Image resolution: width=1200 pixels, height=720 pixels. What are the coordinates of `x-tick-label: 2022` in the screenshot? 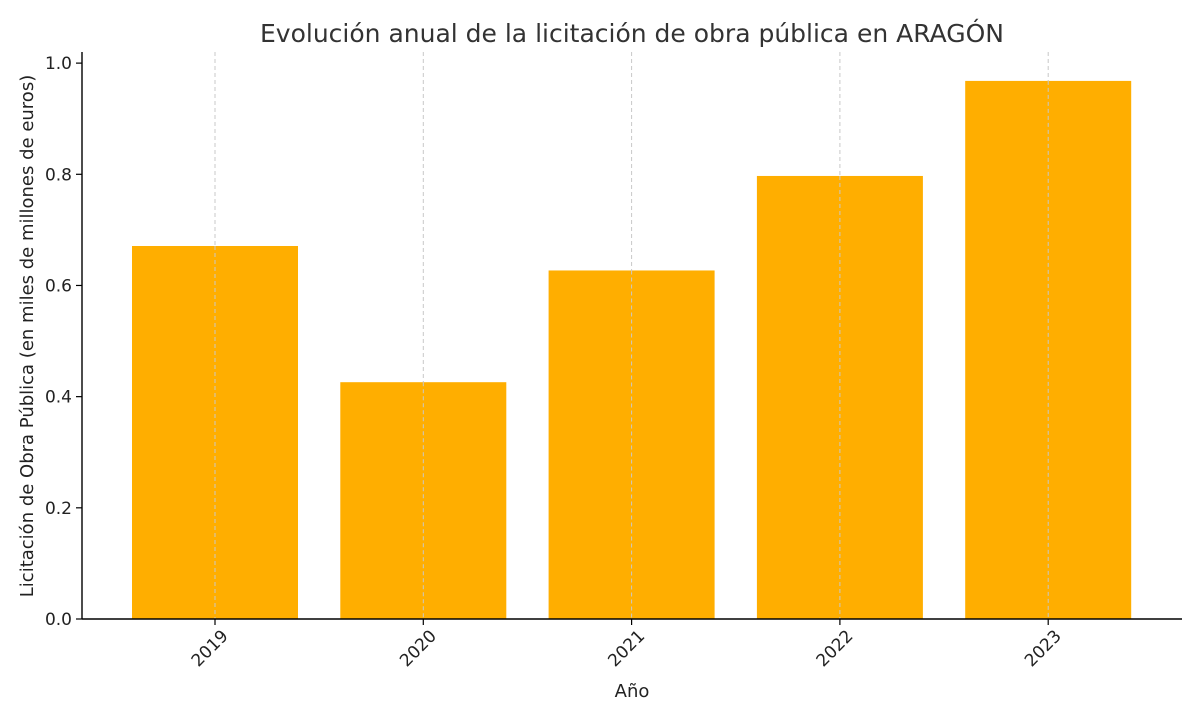 It's located at (835, 648).